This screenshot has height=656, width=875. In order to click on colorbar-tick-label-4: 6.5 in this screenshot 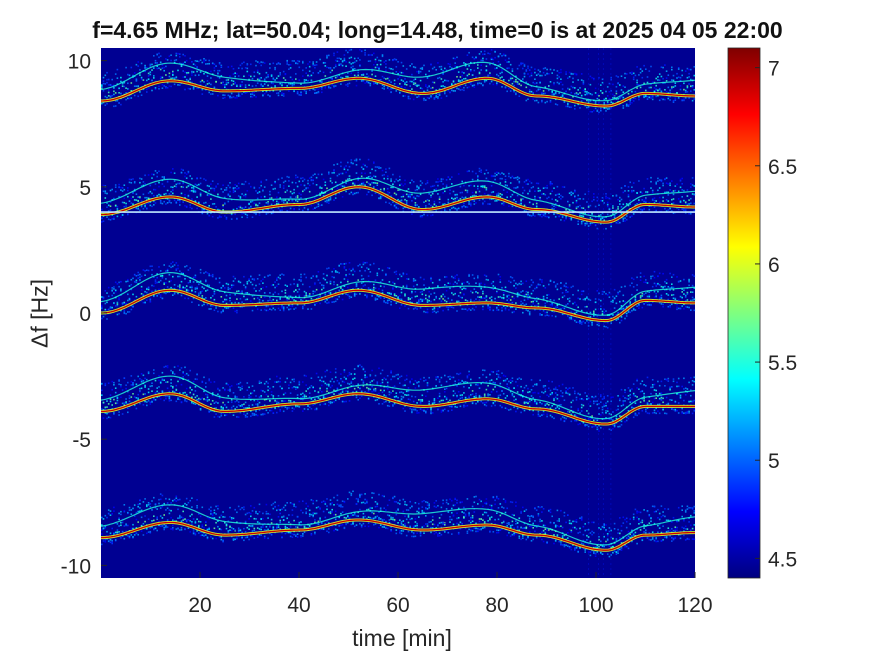, I will do `click(782, 167)`.